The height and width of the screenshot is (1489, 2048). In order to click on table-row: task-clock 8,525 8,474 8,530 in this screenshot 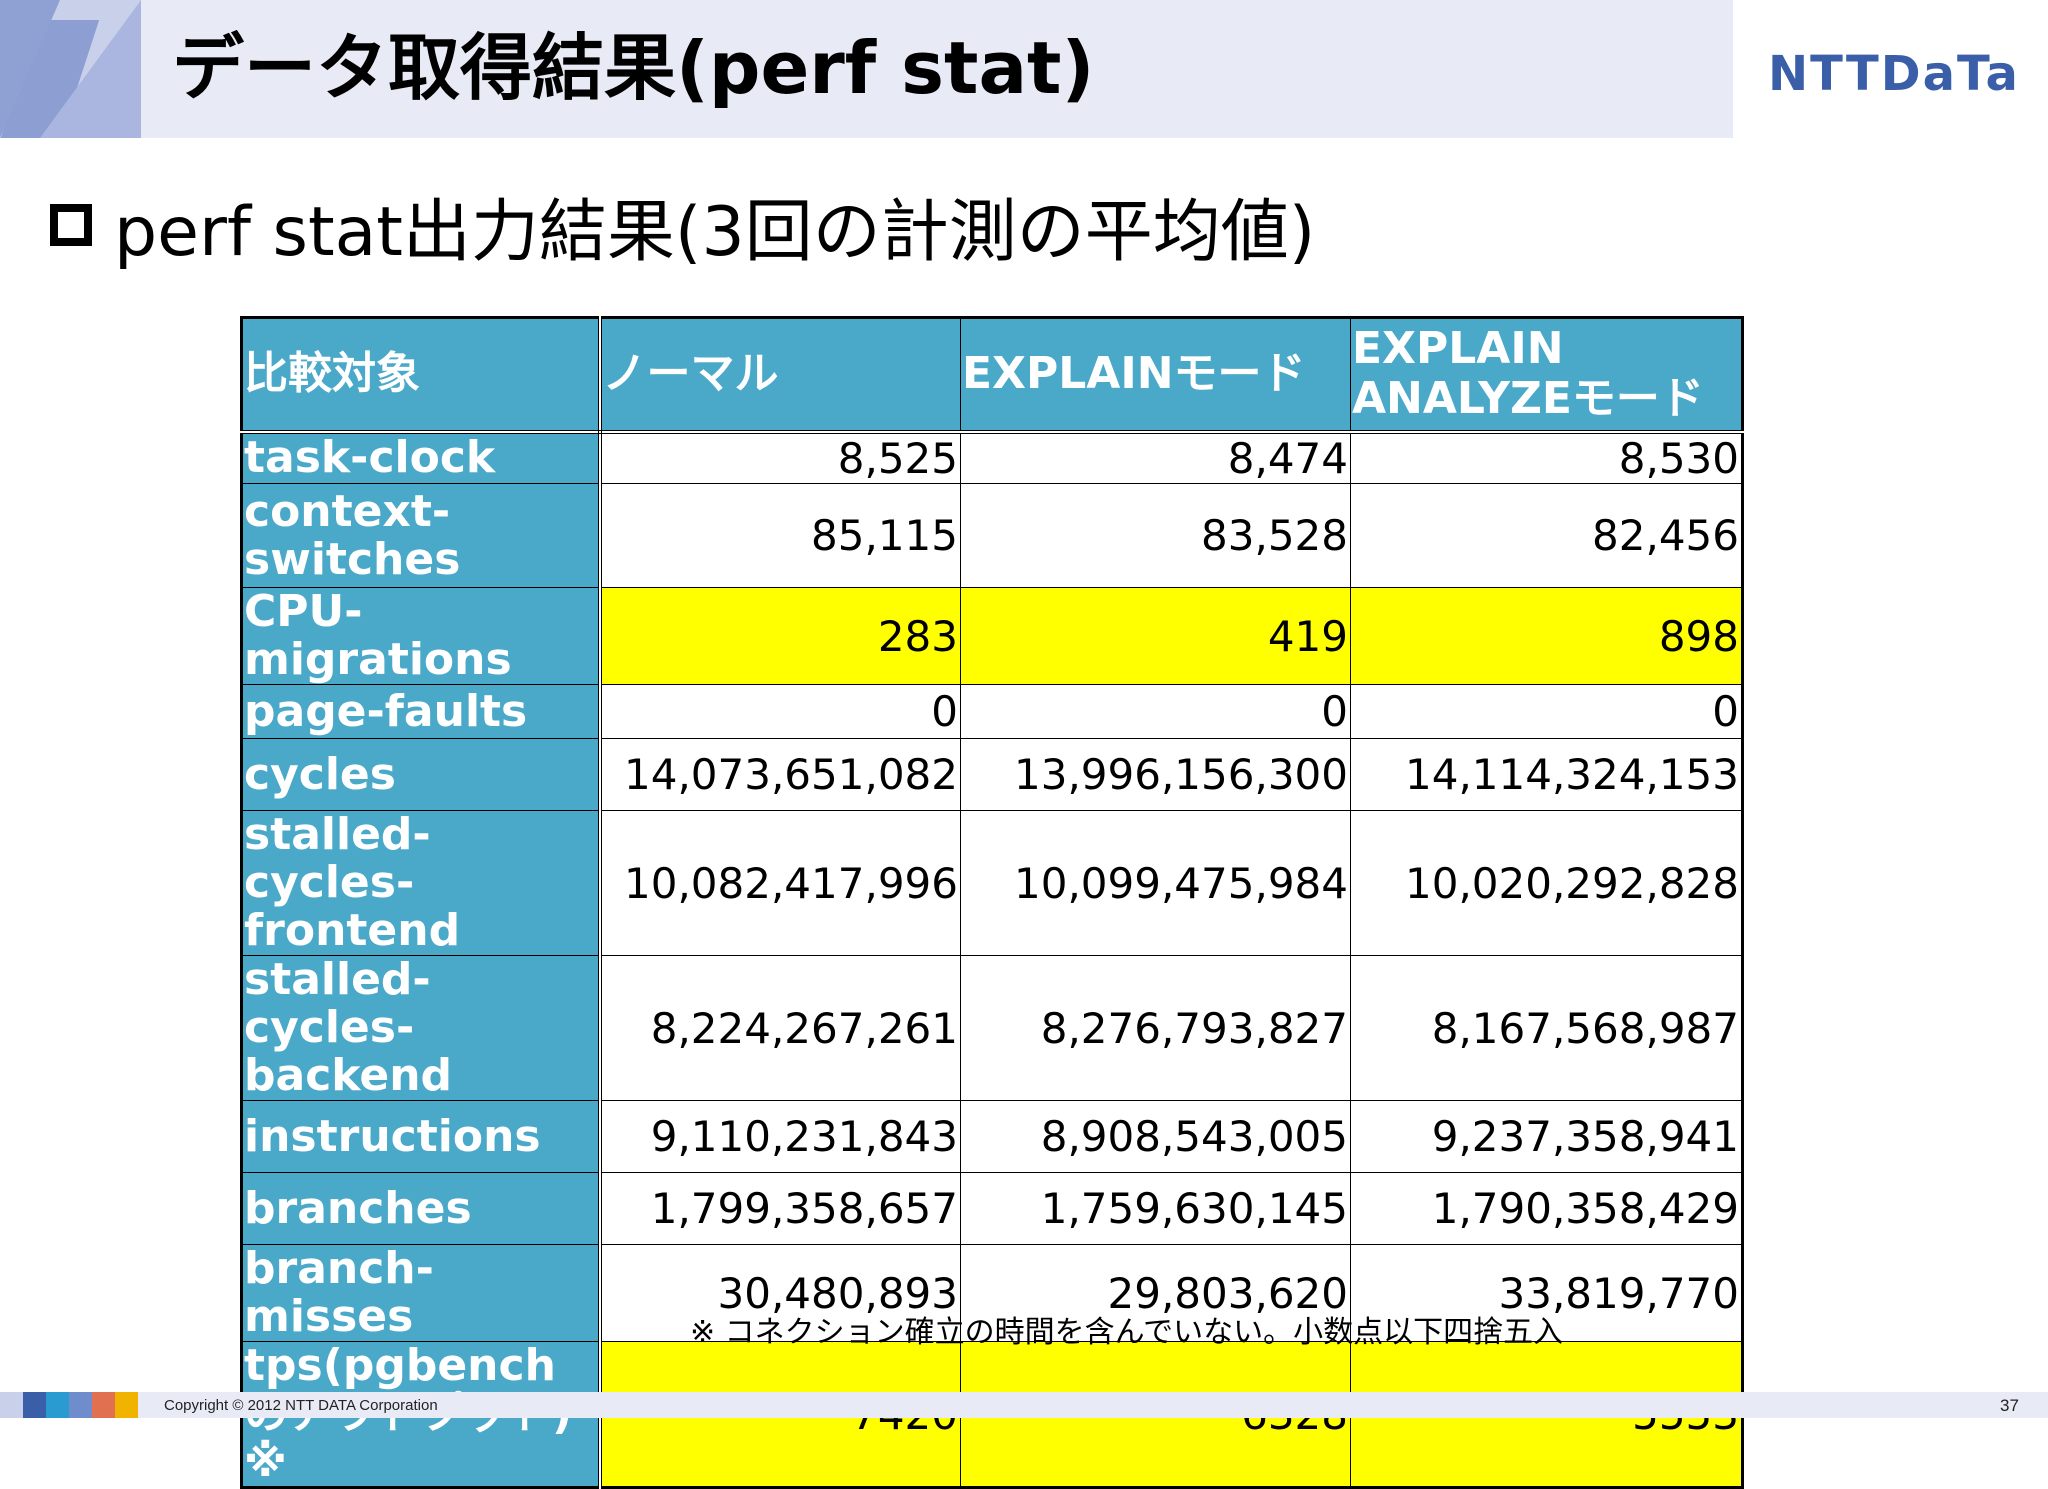, I will do `click(992, 457)`.